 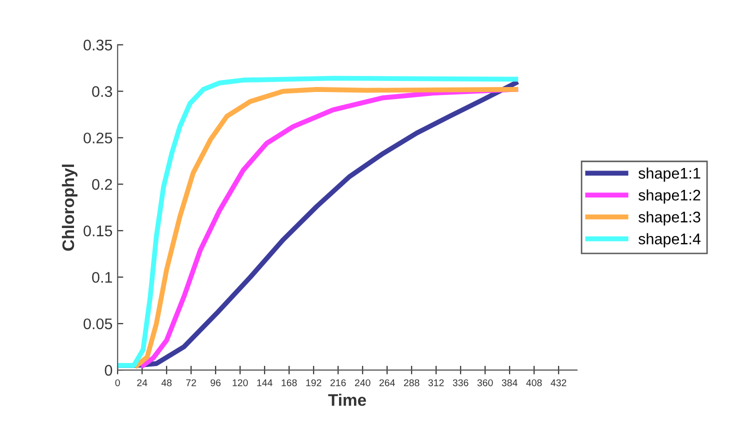 I want to click on legend-label: shape1:4, so click(x=669, y=240).